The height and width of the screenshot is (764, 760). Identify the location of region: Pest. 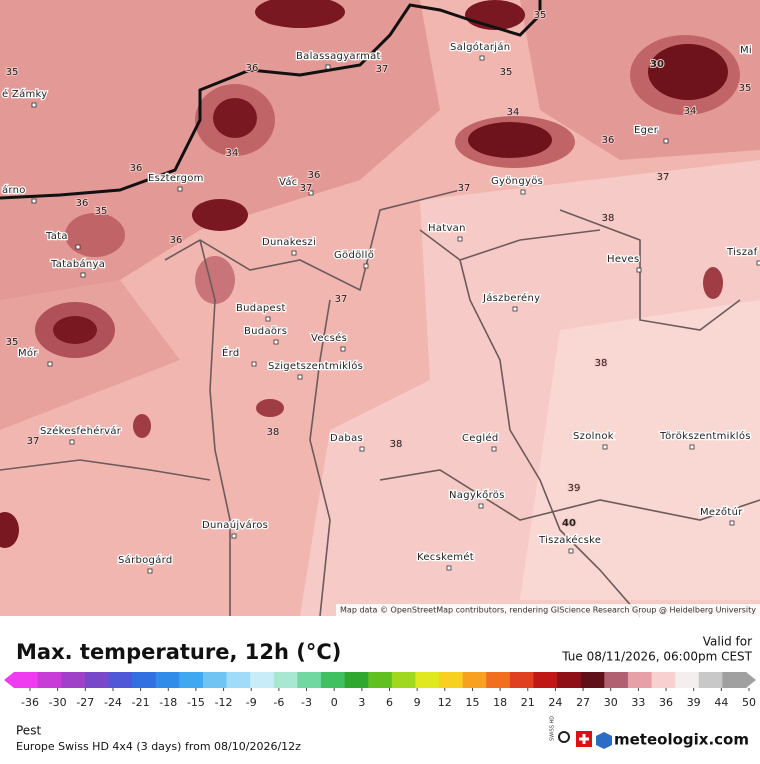
(28, 731).